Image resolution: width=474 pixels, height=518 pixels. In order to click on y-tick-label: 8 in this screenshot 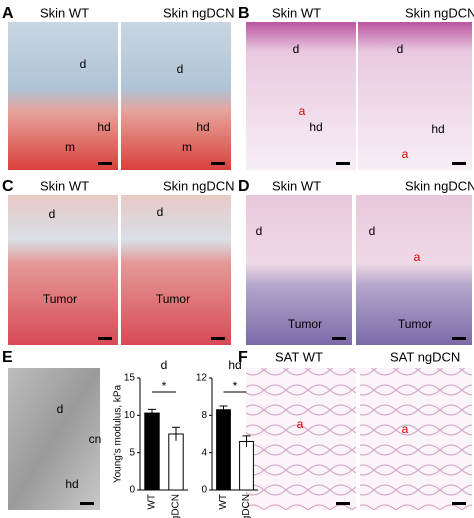, I will do `click(204, 415)`.